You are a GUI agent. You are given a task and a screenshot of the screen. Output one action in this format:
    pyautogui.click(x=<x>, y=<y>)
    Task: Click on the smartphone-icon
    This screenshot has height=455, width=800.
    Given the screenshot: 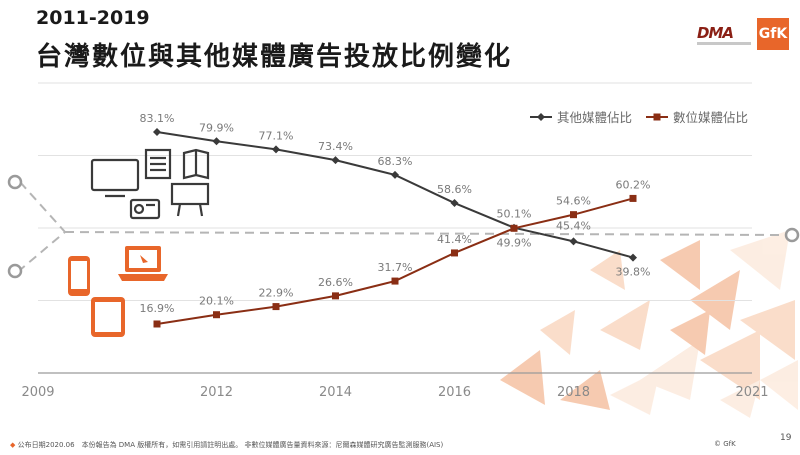 What is the action you would take?
    pyautogui.click(x=79, y=276)
    